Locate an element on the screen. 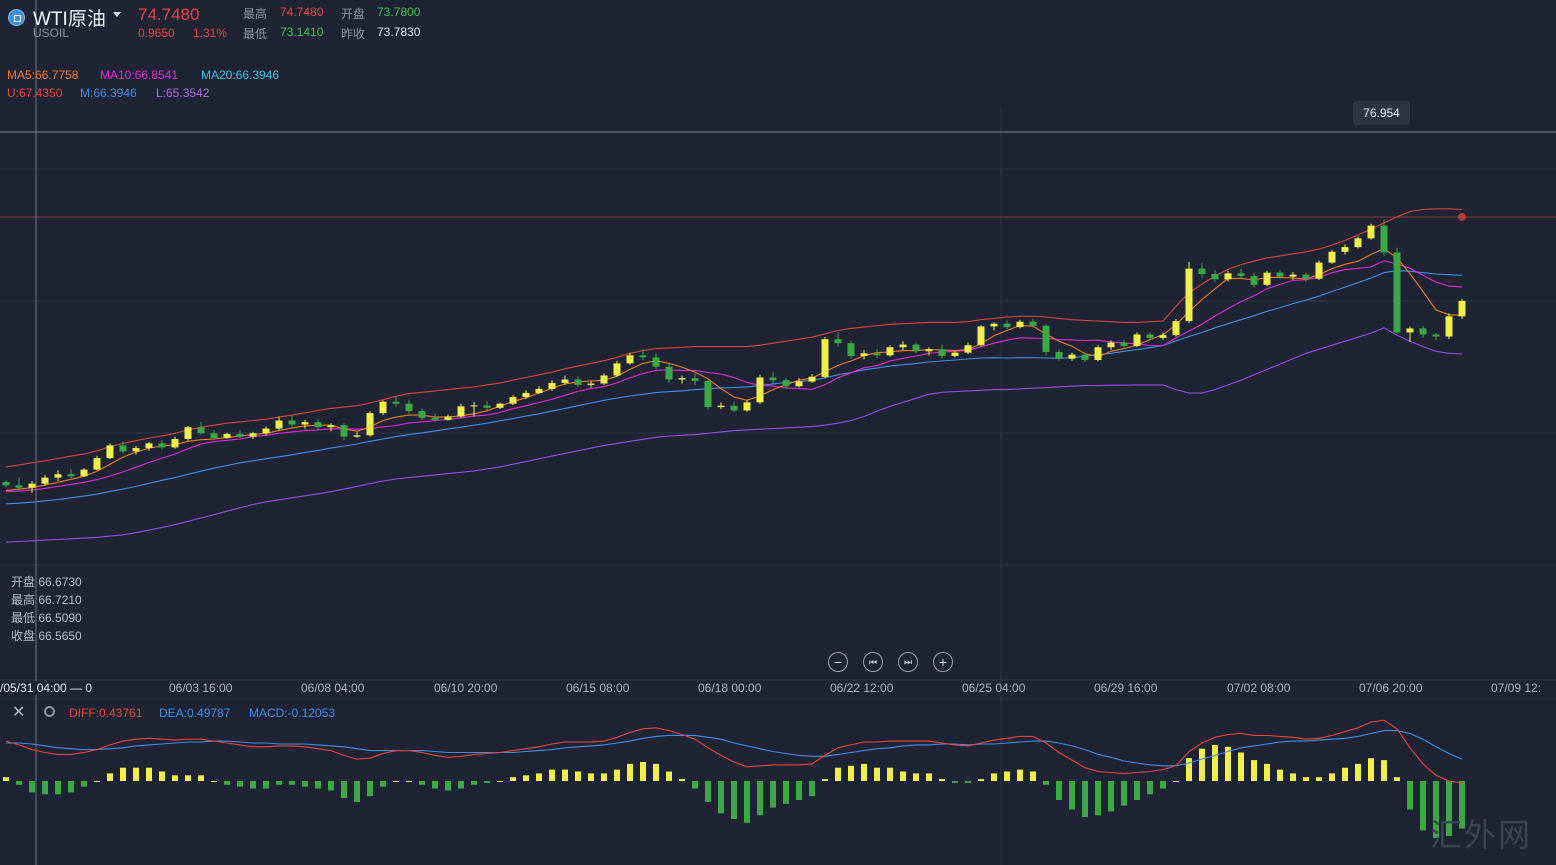  ohlc-low: 最低 66.5090 is located at coordinates (46, 618).